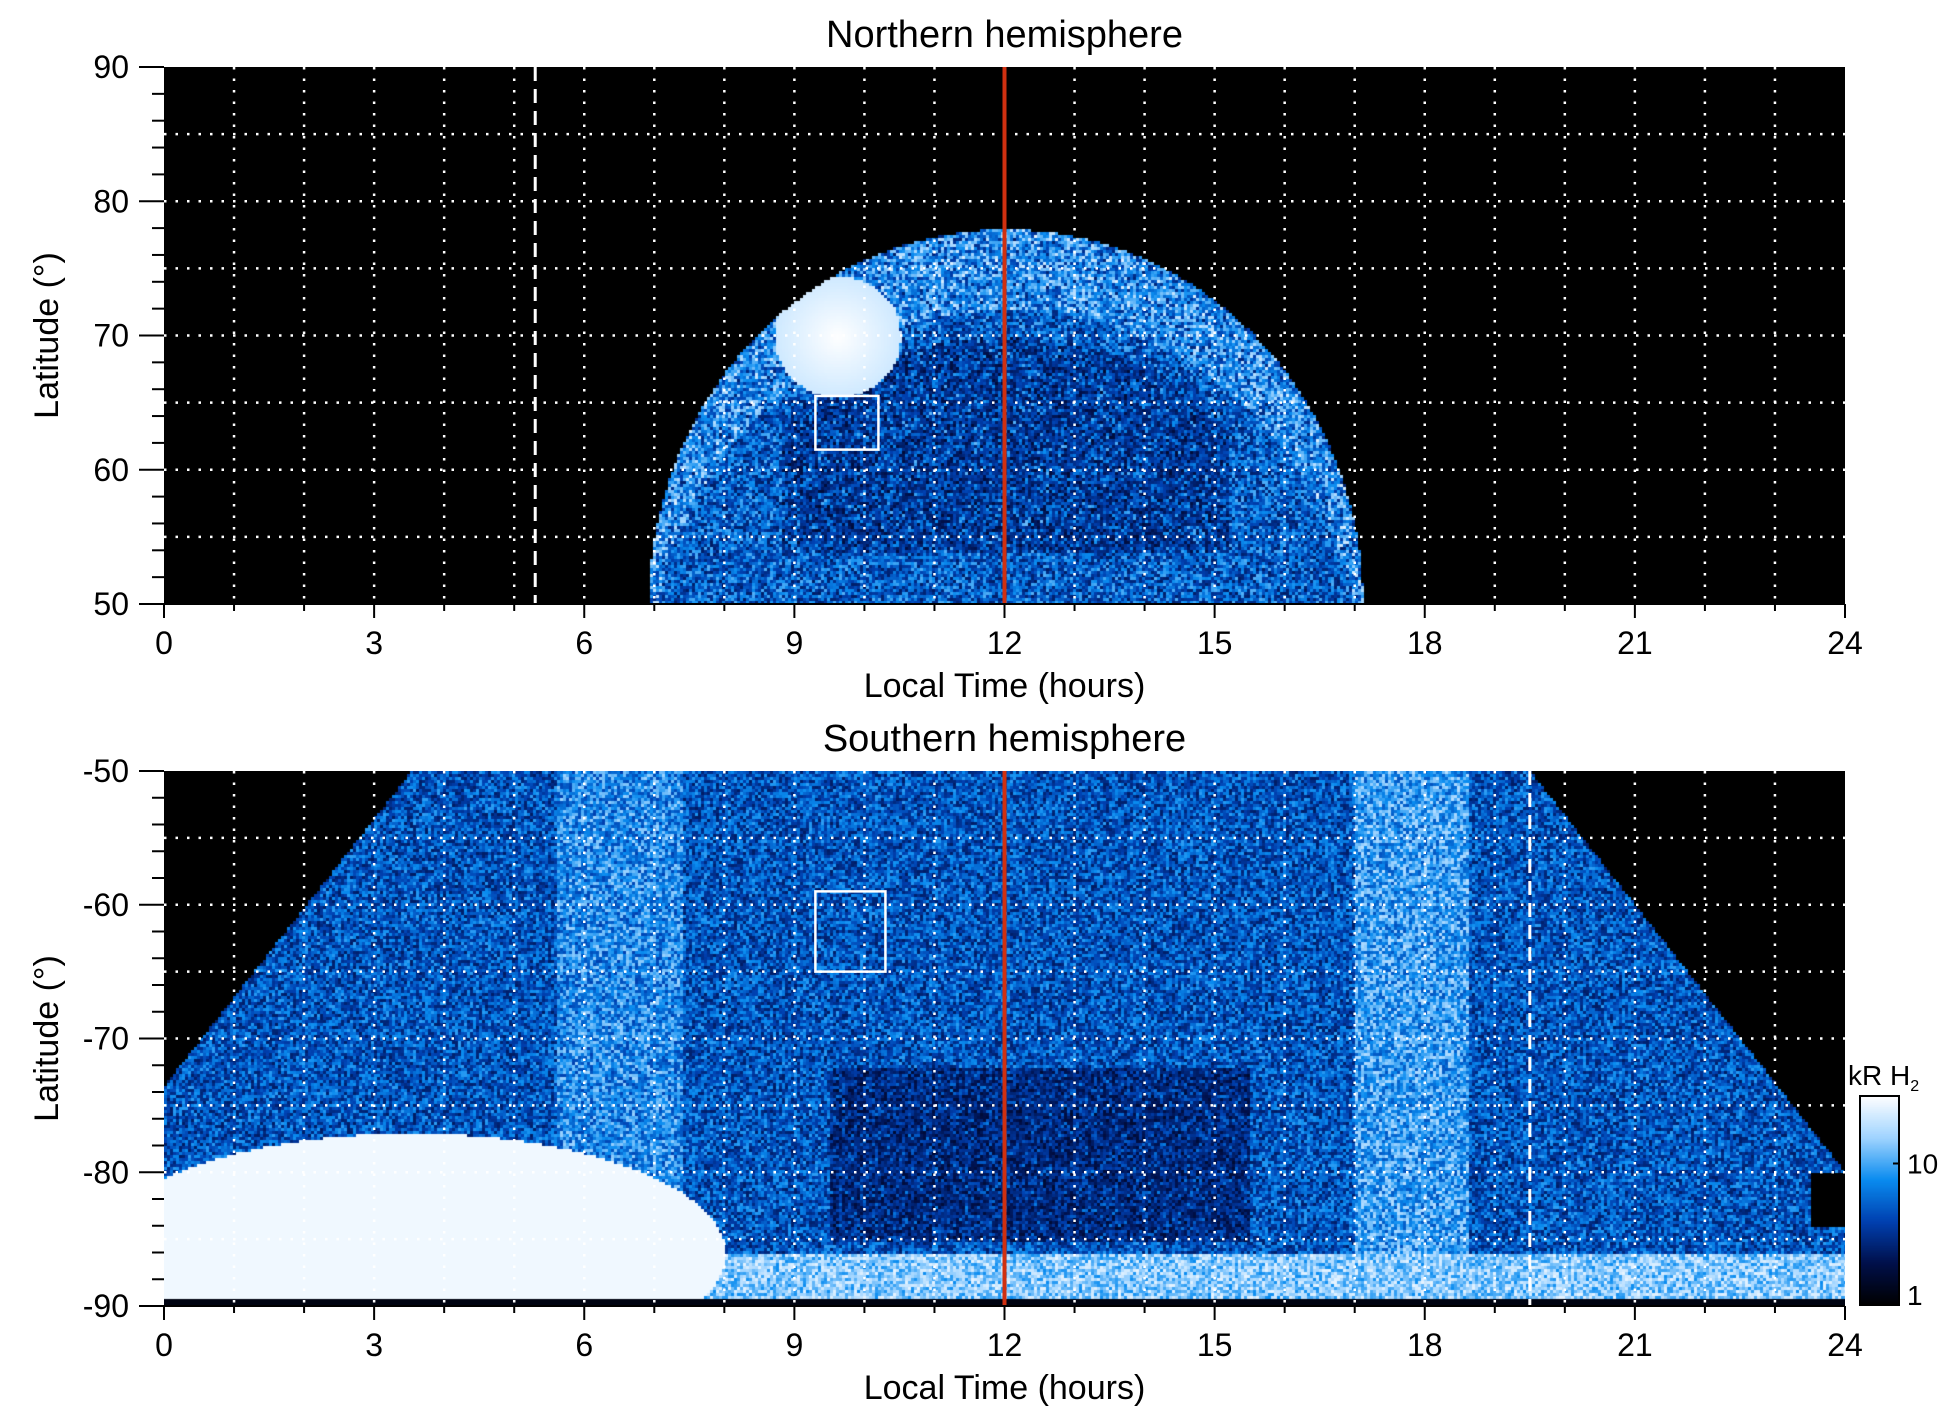 The image size is (1950, 1423). Describe the element at coordinates (111, 336) in the screenshot. I see `y-tick-label: 70` at that location.